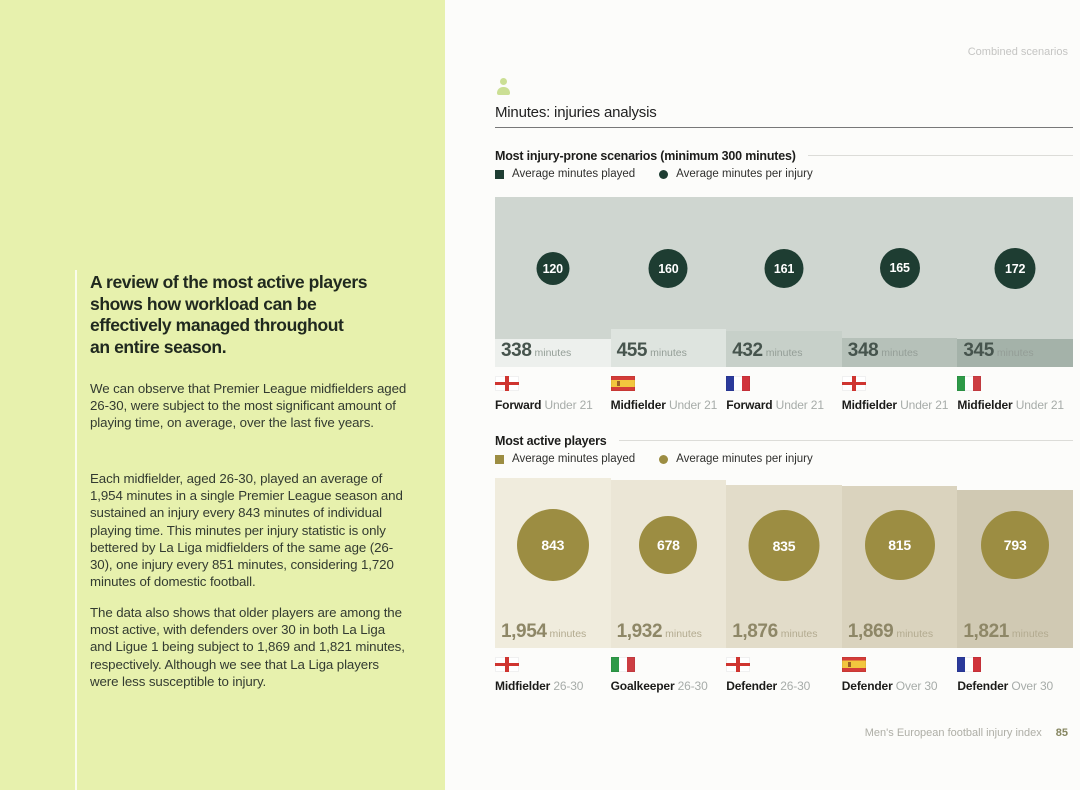  What do you see at coordinates (544, 631) in the screenshot?
I see `minutes-value: 1,954 minutes` at bounding box center [544, 631].